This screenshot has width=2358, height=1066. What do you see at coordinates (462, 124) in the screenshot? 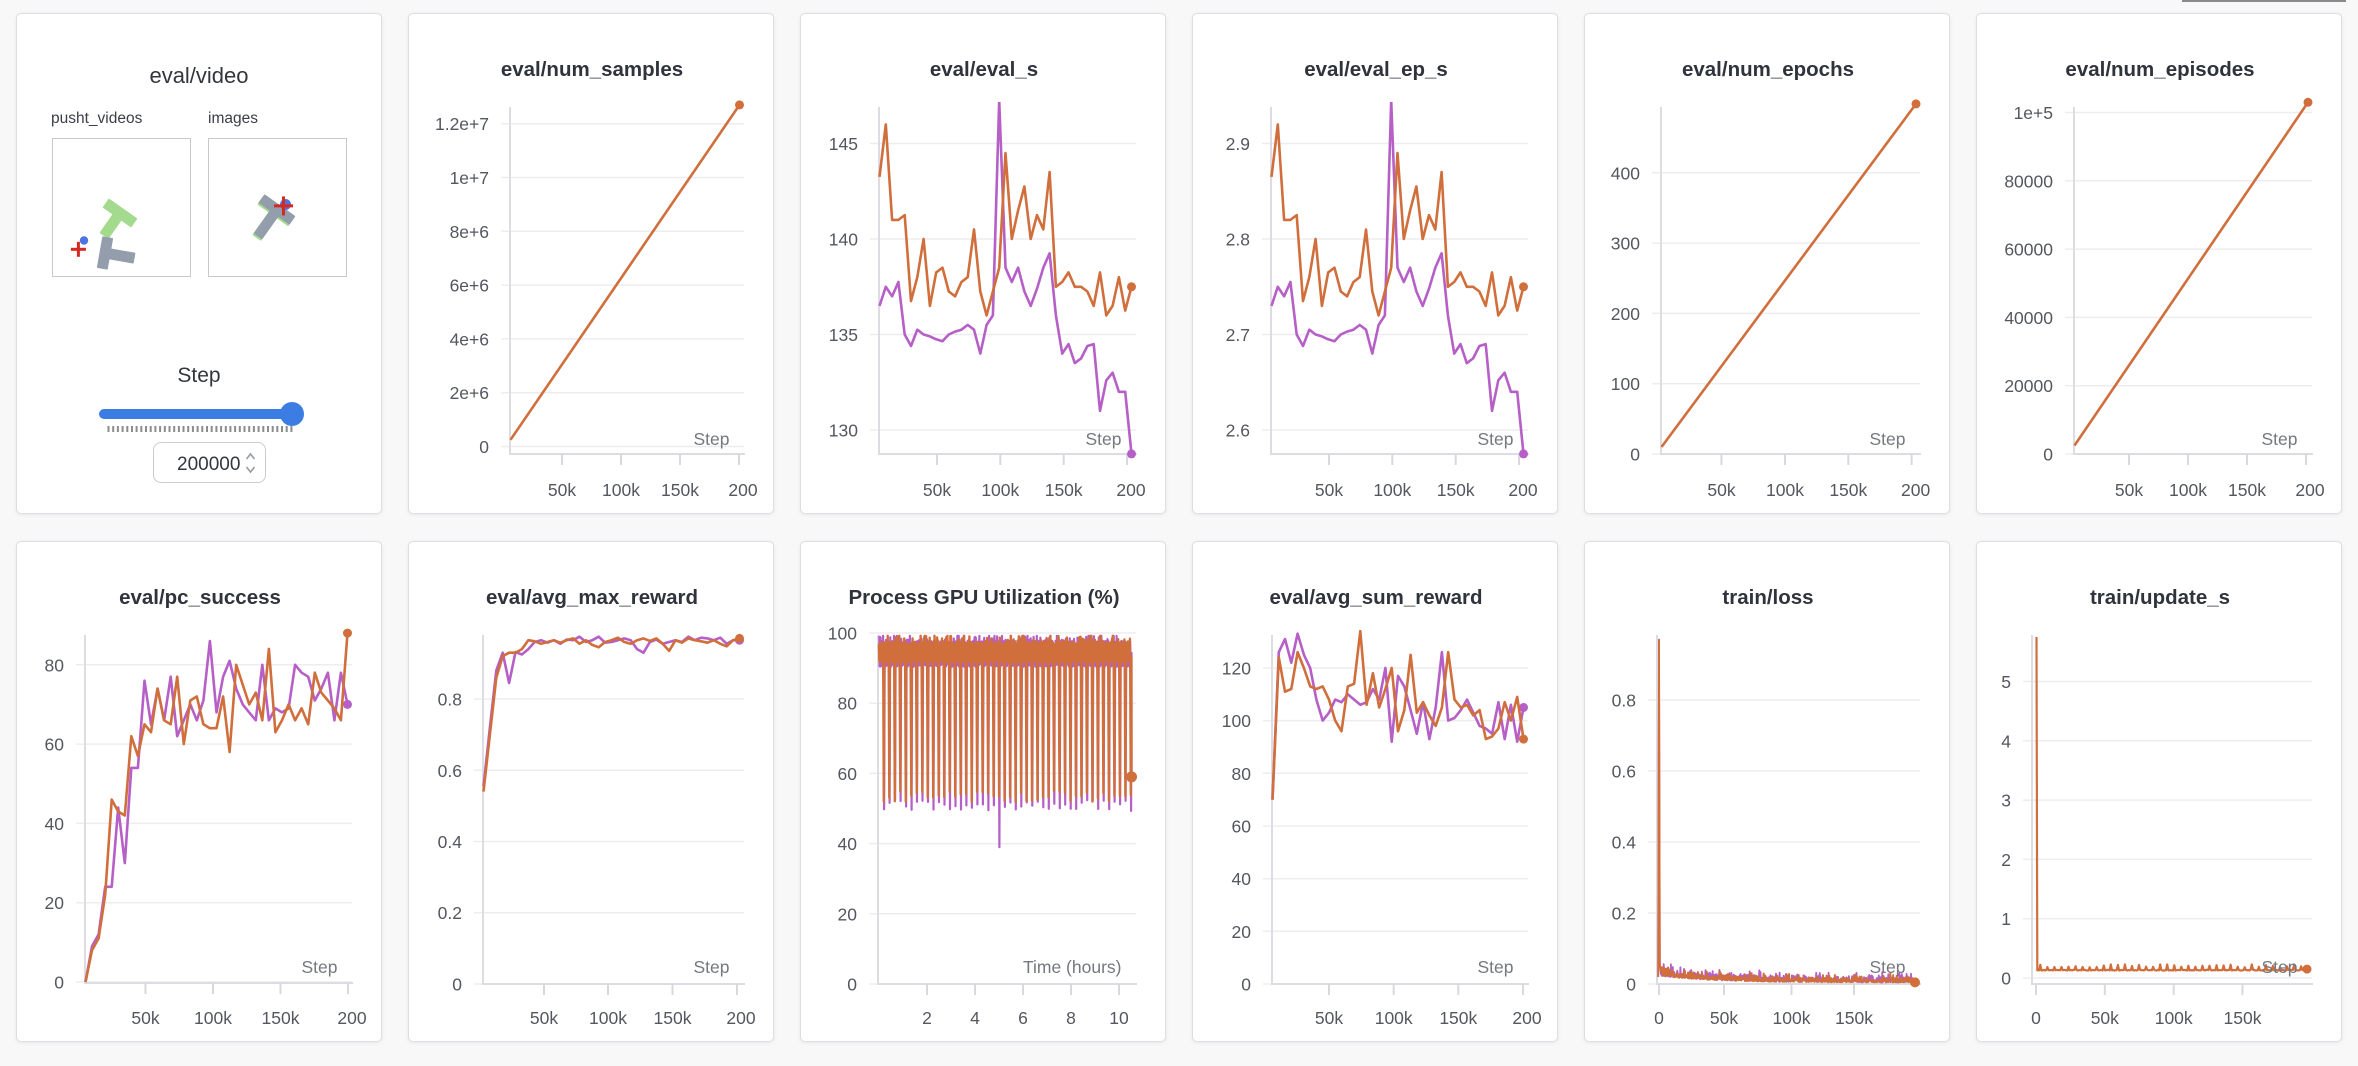
I see `svg-text: 1.2e+7` at bounding box center [462, 124].